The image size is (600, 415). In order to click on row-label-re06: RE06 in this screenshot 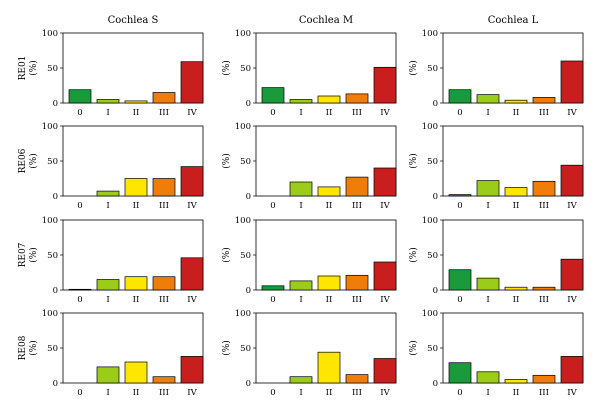, I will do `click(23, 160)`.